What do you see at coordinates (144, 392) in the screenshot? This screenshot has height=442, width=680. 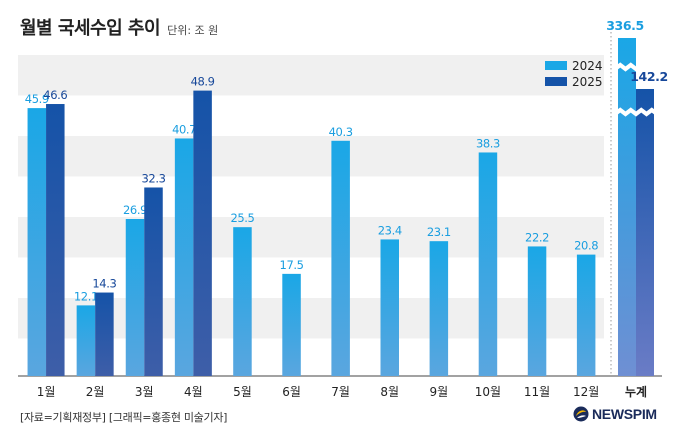 I see `x-tick-label: 3월` at bounding box center [144, 392].